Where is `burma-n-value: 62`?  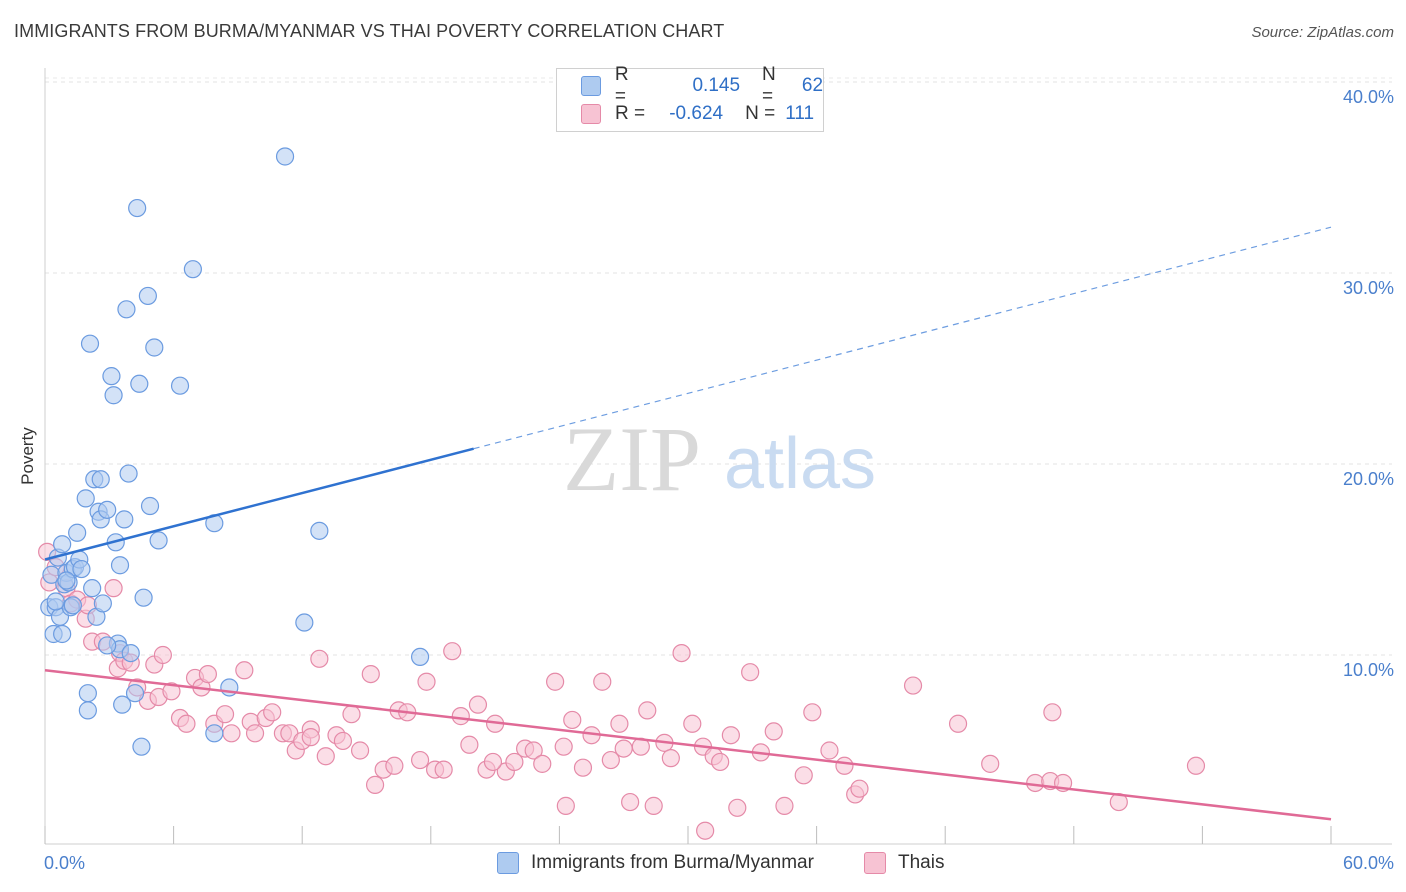
burma-n-value: 62 is located at coordinates (812, 85).